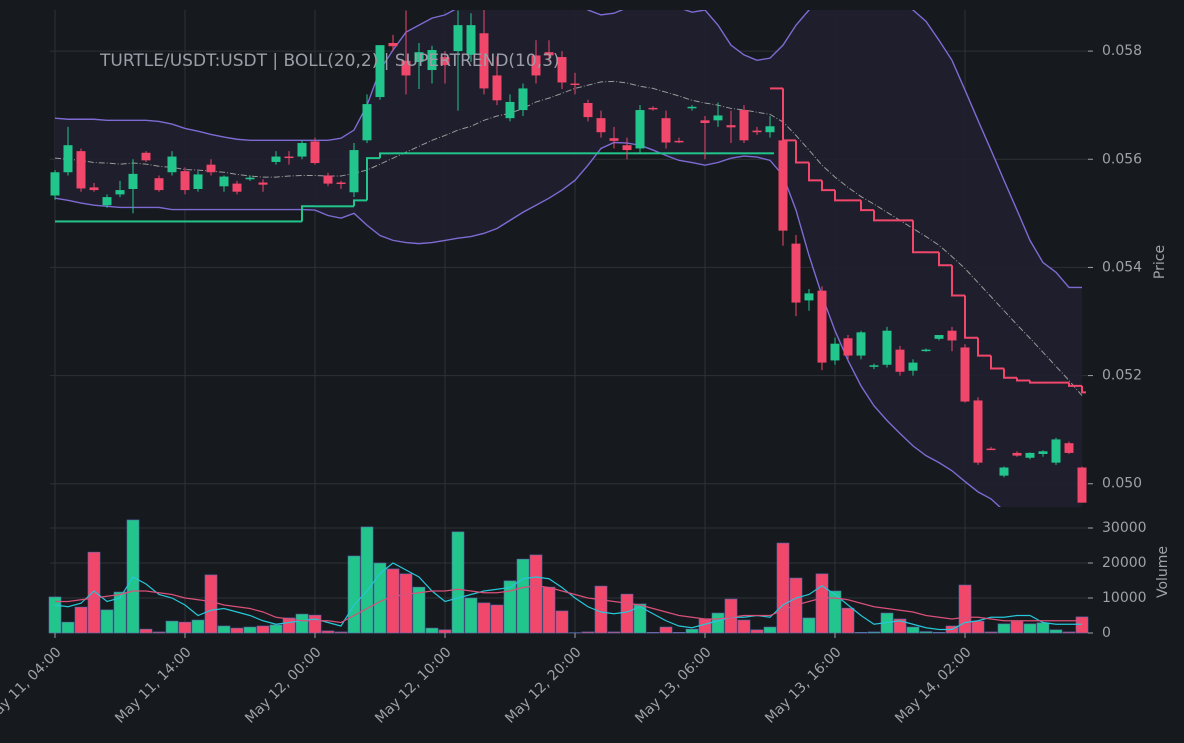  I want to click on y-tick-label: 0.050, so click(1122, 484).